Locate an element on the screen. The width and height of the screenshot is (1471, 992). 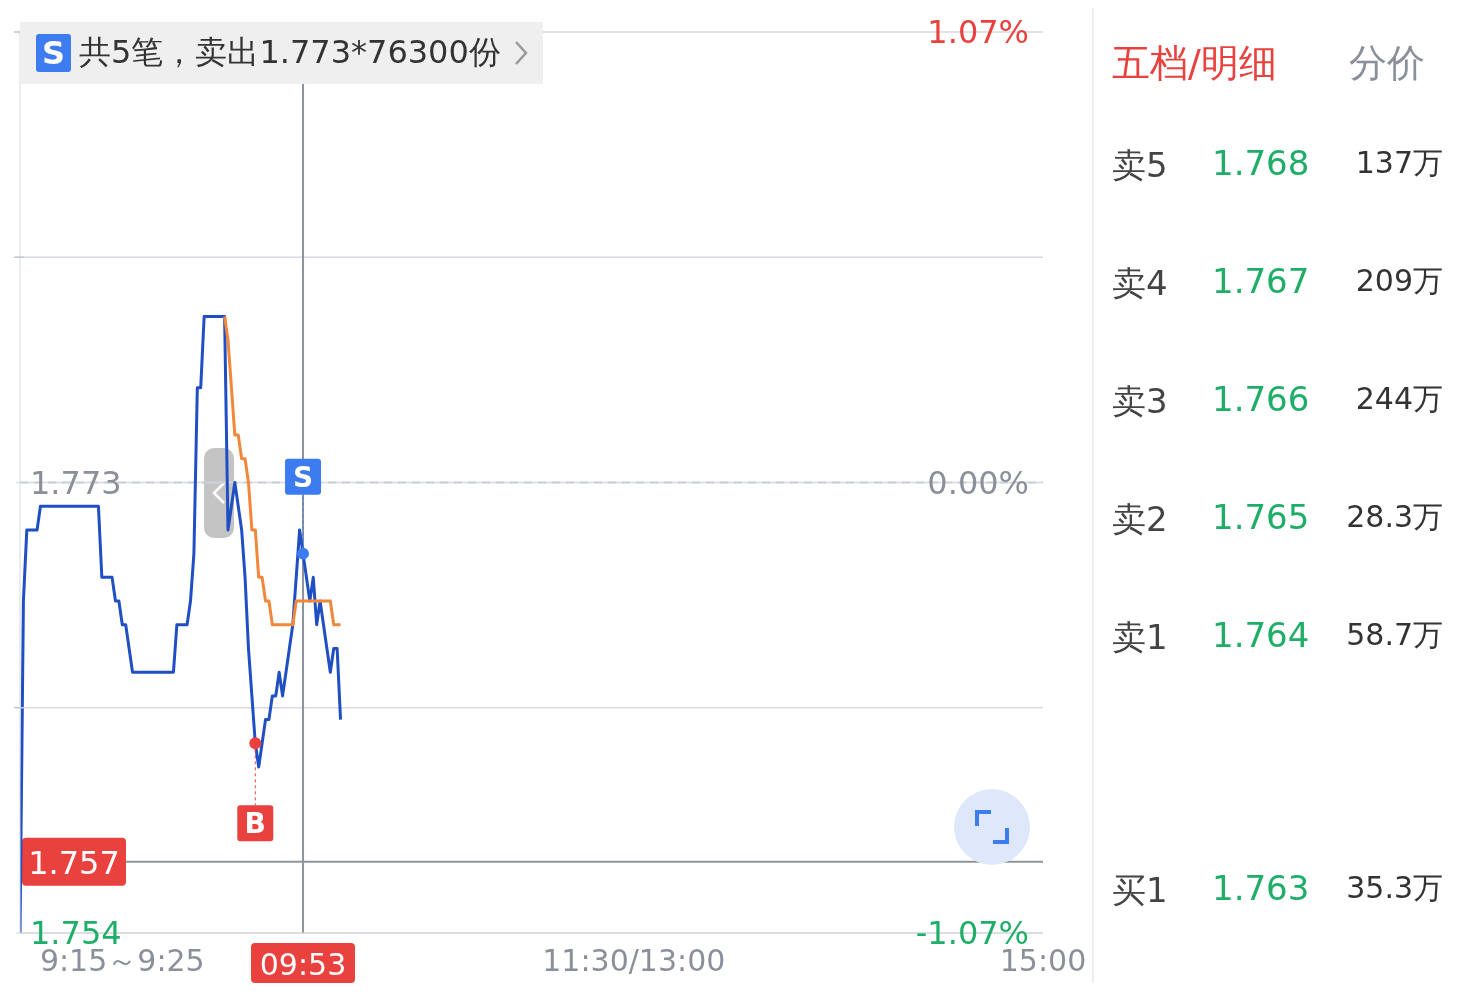
text: 卖1 1.764 58.7万 is located at coordinates (1277, 636).